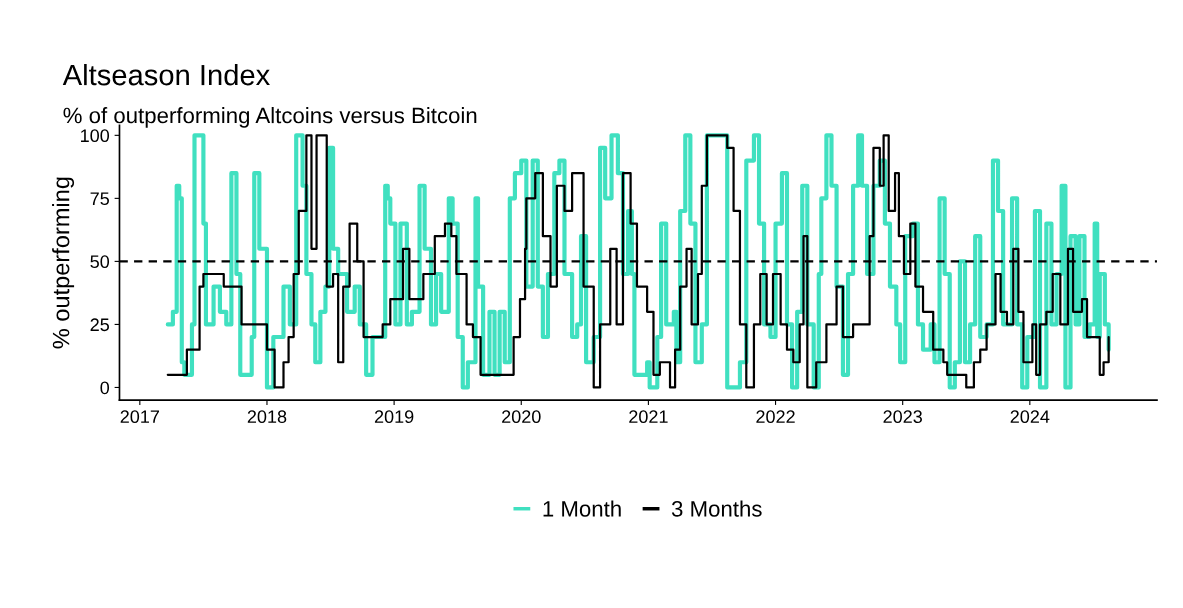 Image resolution: width=1183 pixels, height=608 pixels. Describe the element at coordinates (95, 136) in the screenshot. I see `y-tick-label: 100` at that location.